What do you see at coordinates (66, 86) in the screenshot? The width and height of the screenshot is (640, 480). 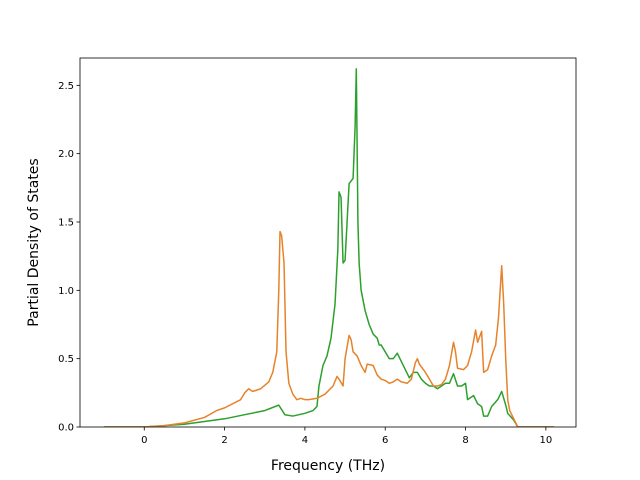 I see `y-tick-label: 2.5` at bounding box center [66, 86].